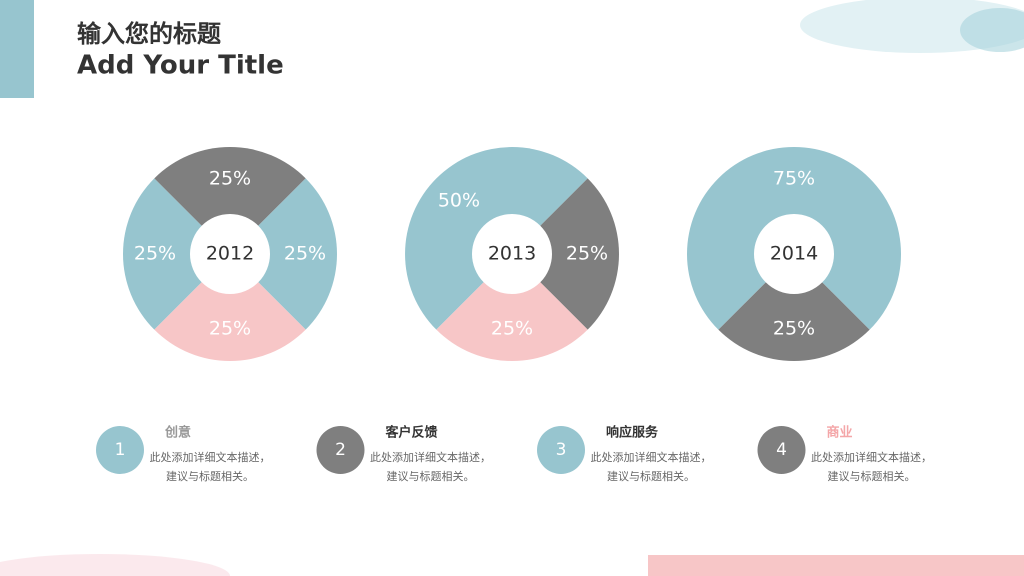 Image resolution: width=1024 pixels, height=576 pixels. What do you see at coordinates (794, 179) in the screenshot?
I see `value-label: 75%` at bounding box center [794, 179].